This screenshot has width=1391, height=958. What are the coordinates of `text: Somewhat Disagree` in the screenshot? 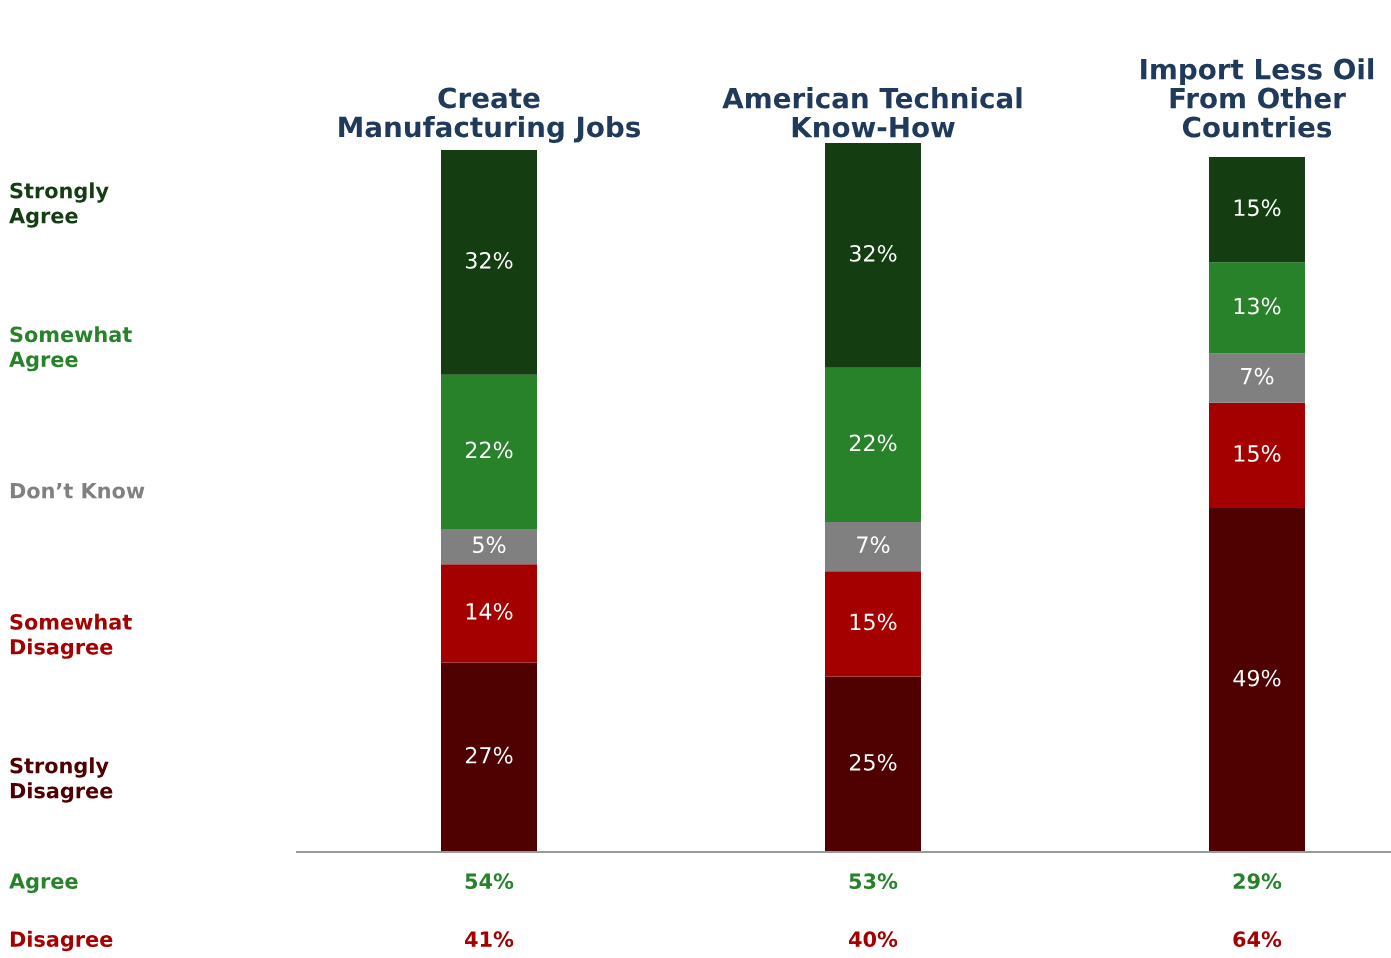 It's located at (71, 636).